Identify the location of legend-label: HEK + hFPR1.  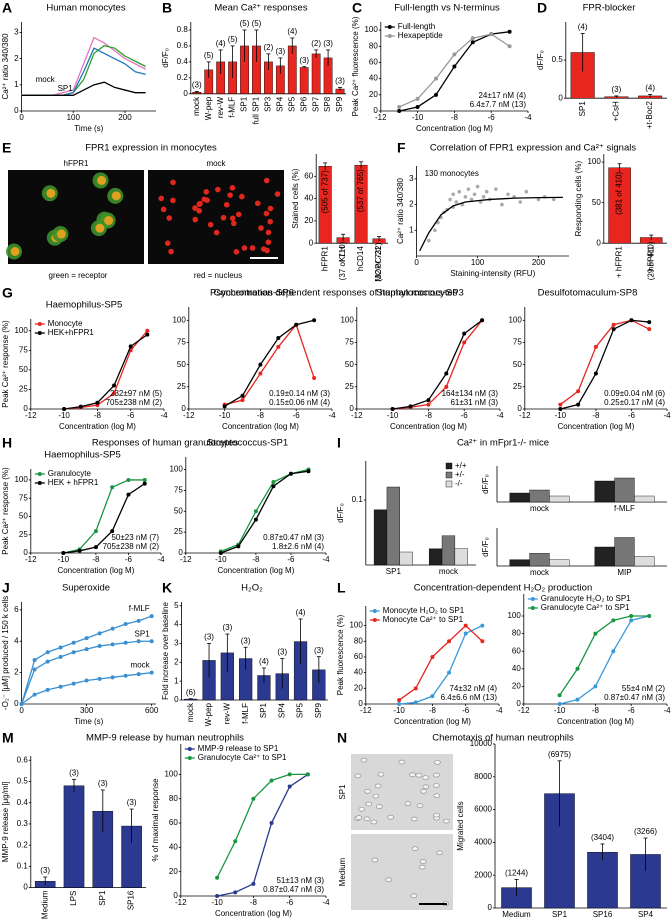
(73, 482).